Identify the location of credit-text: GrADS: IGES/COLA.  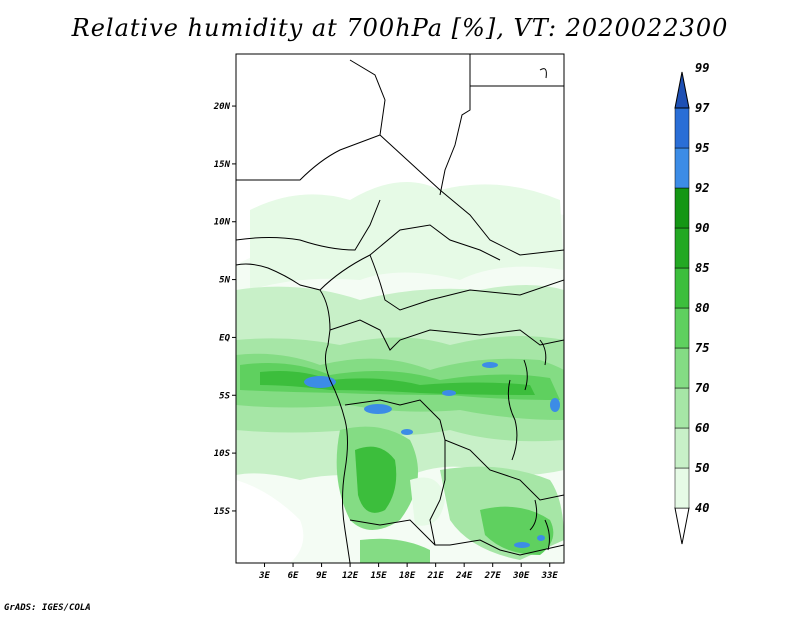
(47, 608).